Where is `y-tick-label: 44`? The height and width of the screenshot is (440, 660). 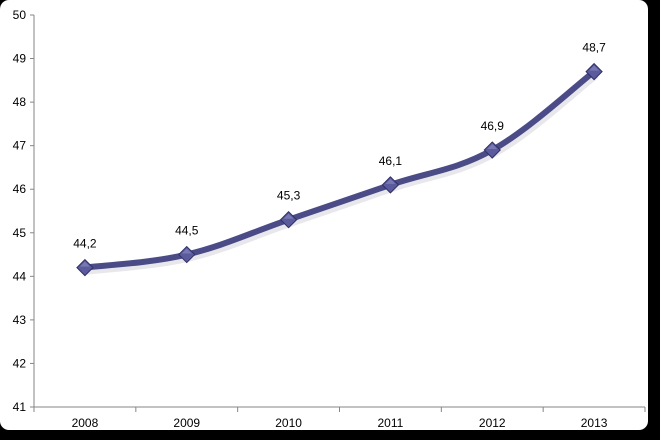 y-tick-label: 44 is located at coordinates (20, 276).